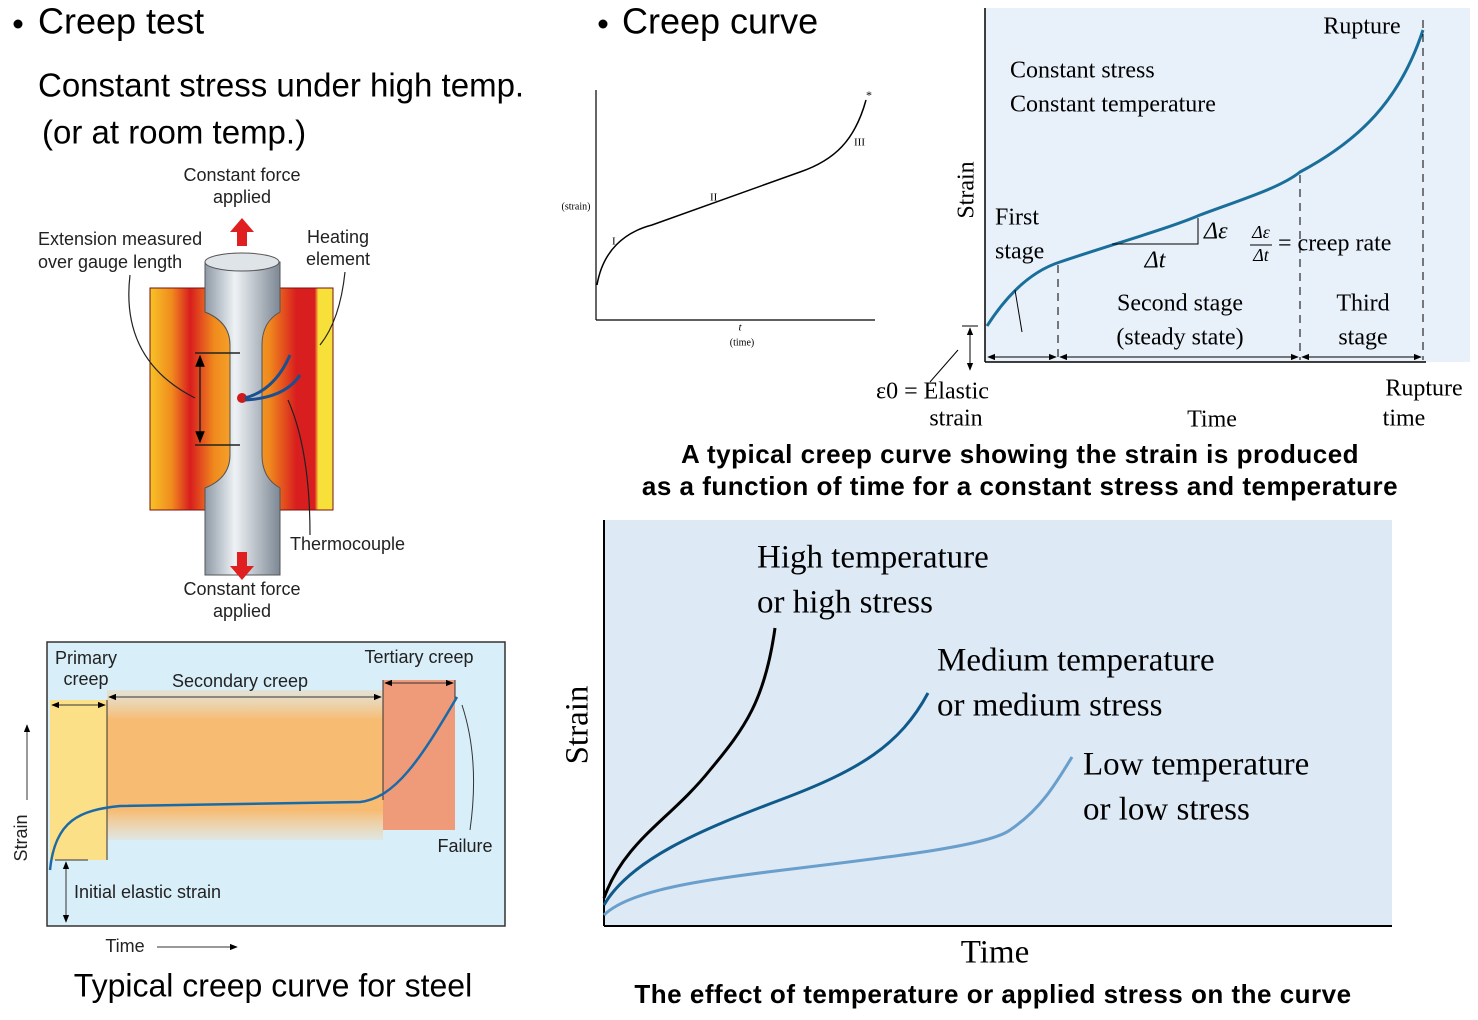 This screenshot has height=1020, width=1478. Describe the element at coordinates (1076, 661) in the screenshot. I see `label: Medium temperature` at that location.